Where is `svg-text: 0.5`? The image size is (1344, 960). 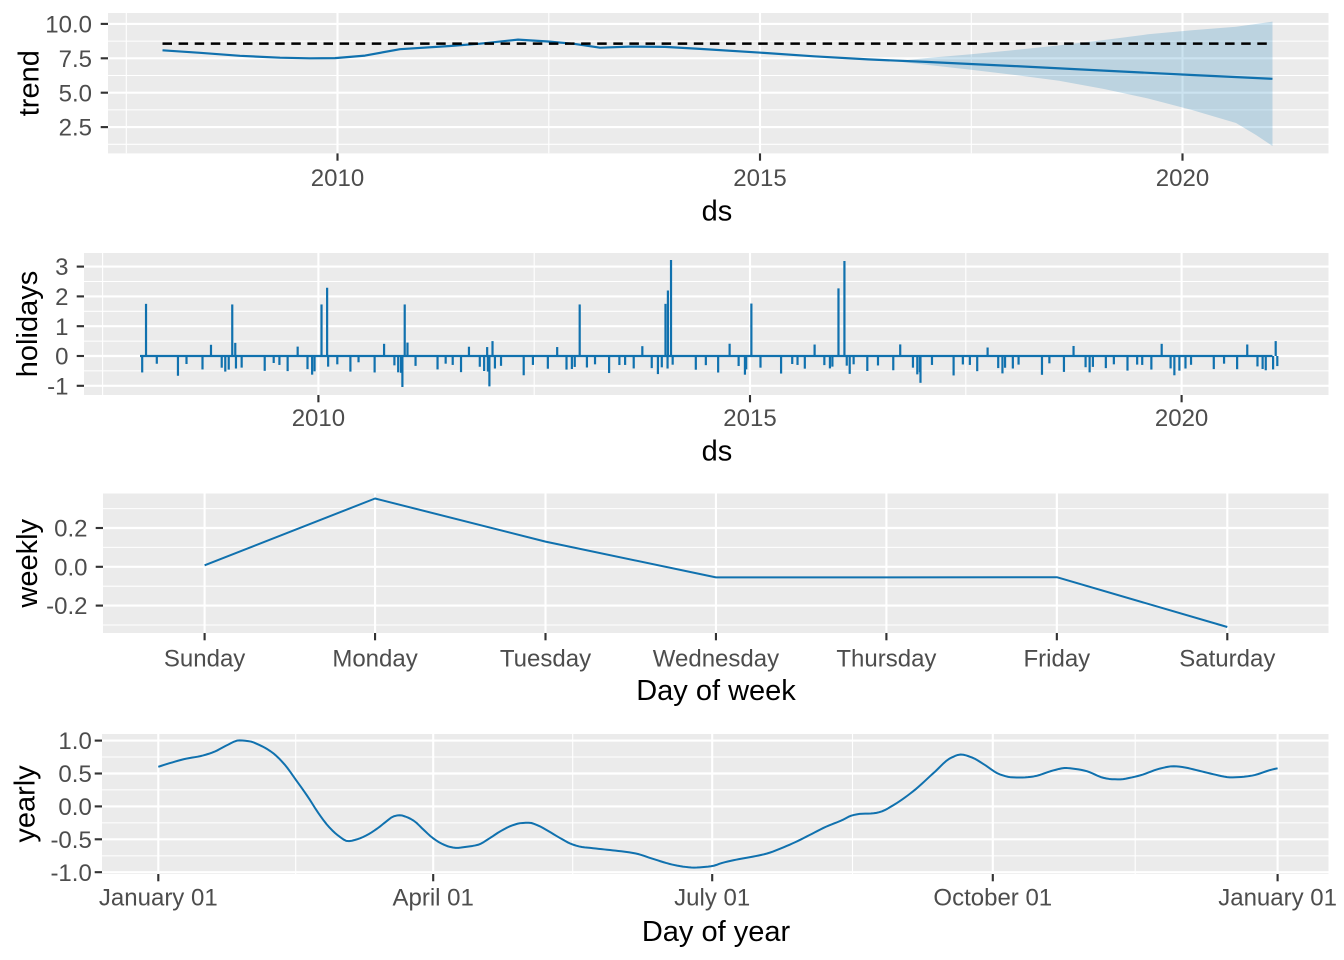
svg-text: 0.5 is located at coordinates (74, 774).